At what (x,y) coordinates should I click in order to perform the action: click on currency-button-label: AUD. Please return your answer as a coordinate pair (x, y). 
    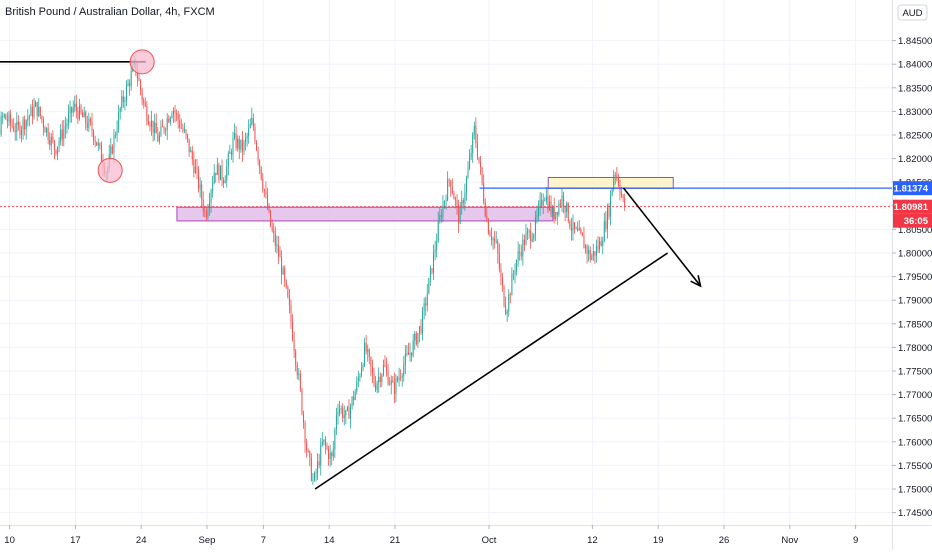
    Looking at the image, I should click on (912, 13).